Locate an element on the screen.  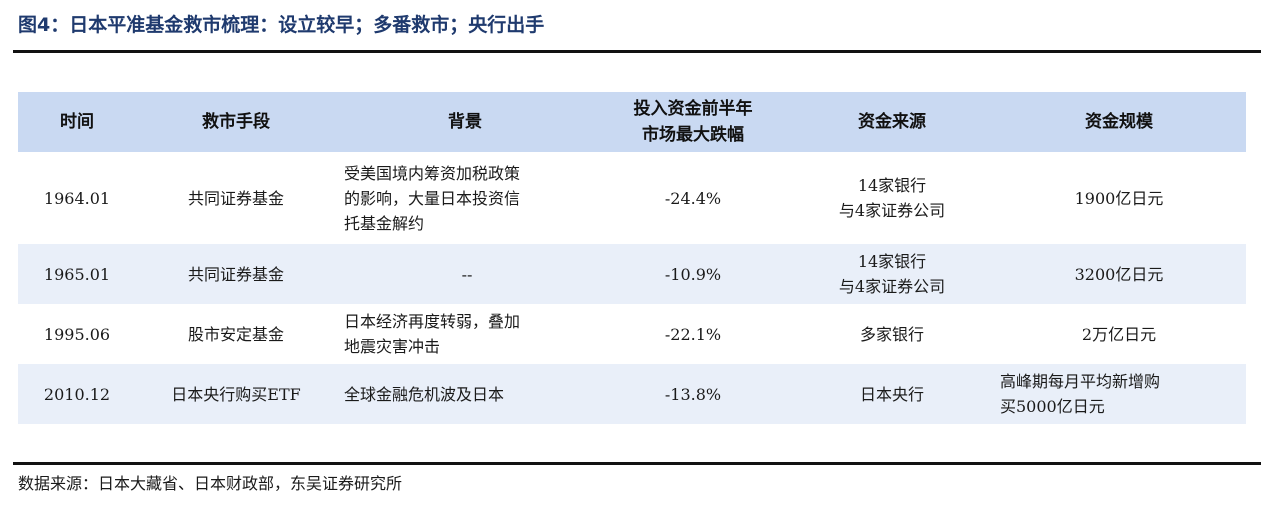
cell-fund-source-line: 多家银行 is located at coordinates (891, 334).